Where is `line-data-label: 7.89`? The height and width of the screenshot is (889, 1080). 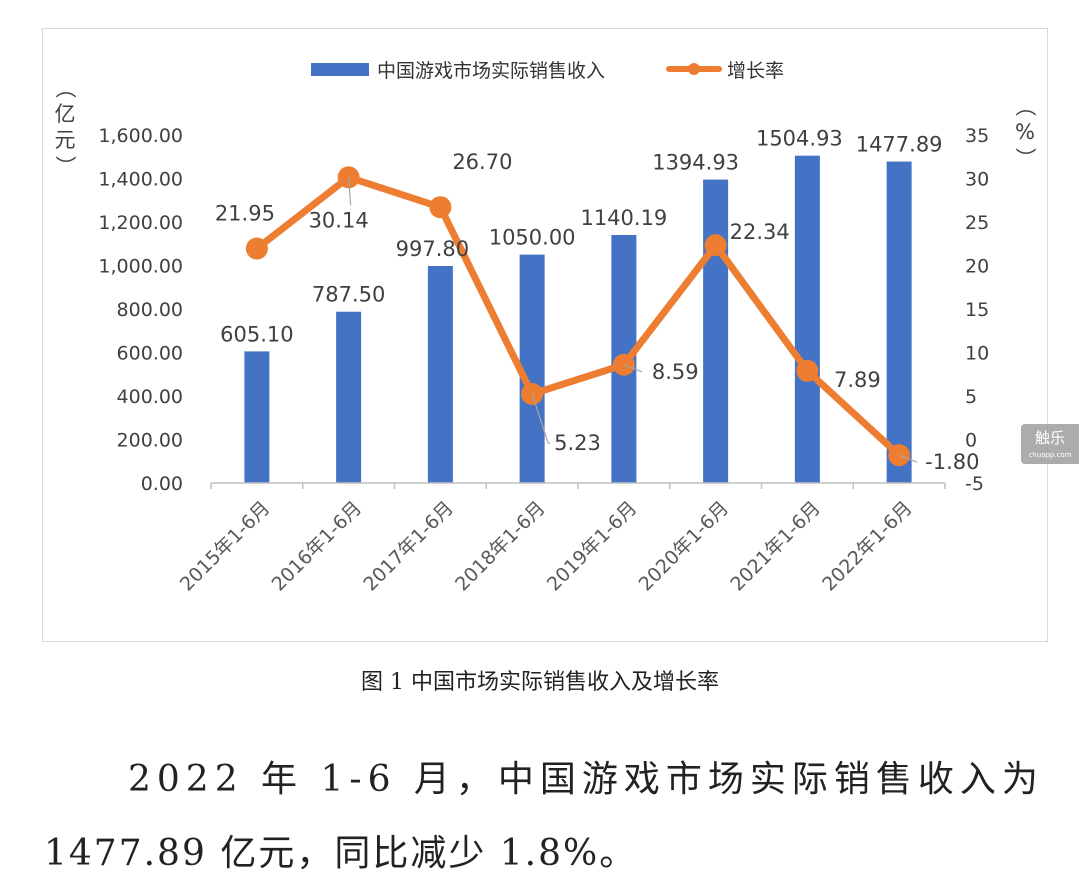 line-data-label: 7.89 is located at coordinates (857, 380).